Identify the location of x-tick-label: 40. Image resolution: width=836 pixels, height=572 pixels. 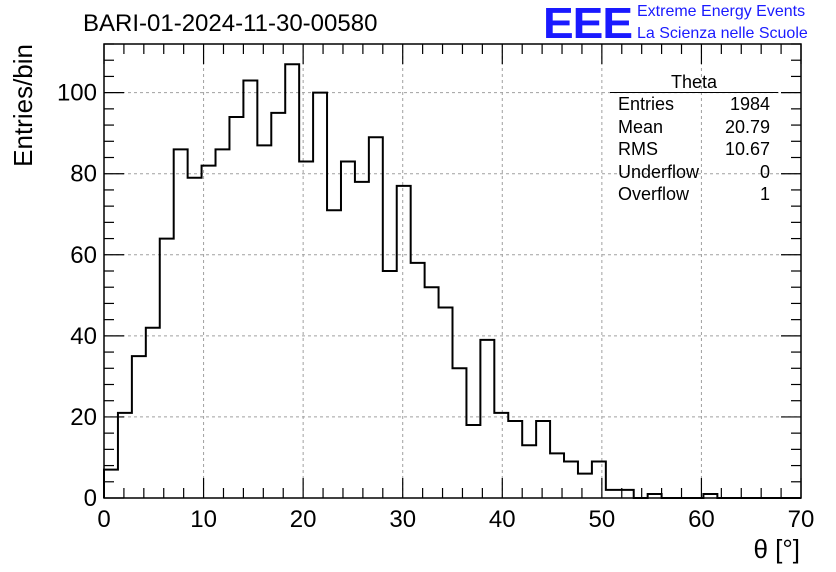
(502, 519).